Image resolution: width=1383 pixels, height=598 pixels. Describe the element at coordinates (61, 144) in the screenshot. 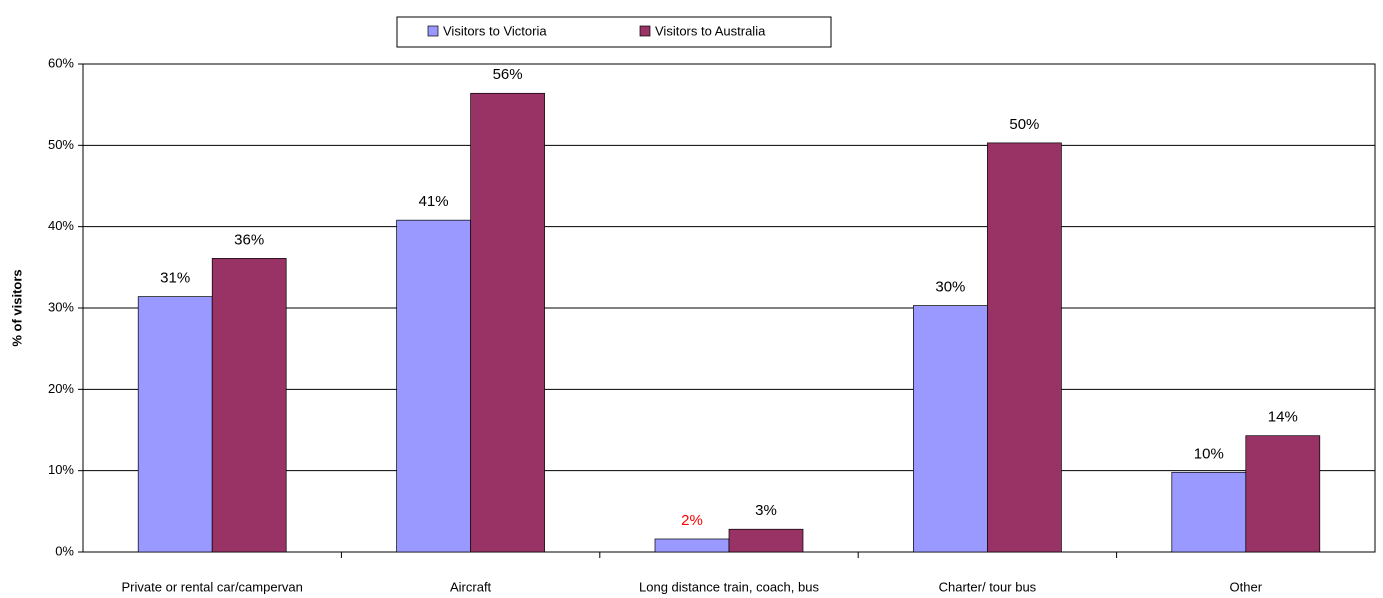

I see `y-tick-label: 50%` at that location.